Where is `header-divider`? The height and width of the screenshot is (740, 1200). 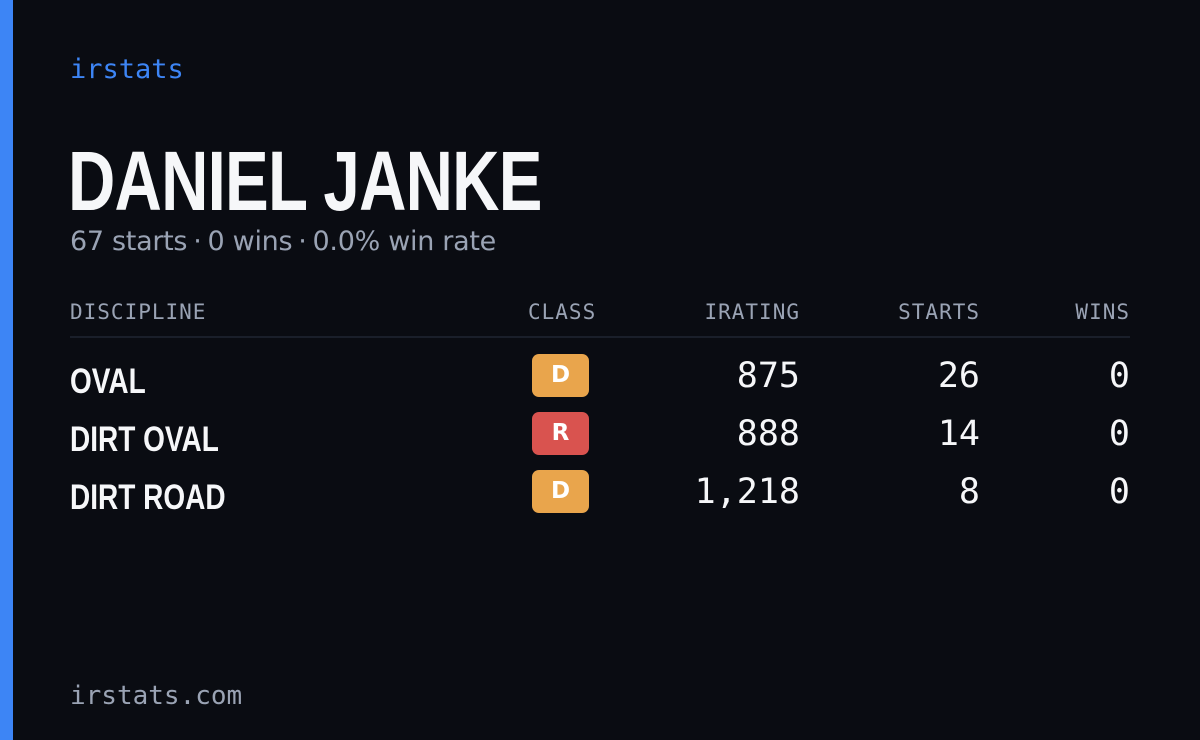
header-divider is located at coordinates (600, 337).